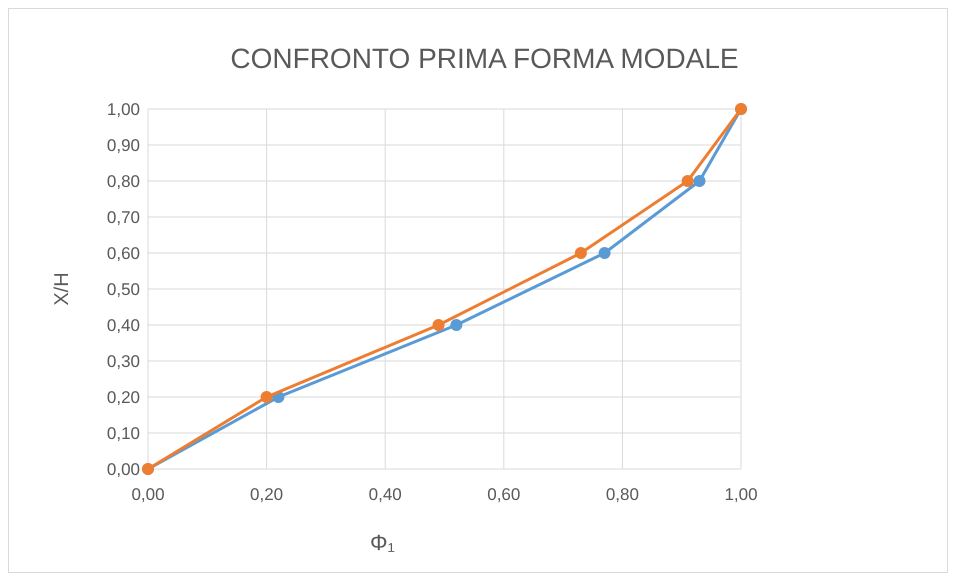 The width and height of the screenshot is (956, 579). What do you see at coordinates (123, 217) in the screenshot?
I see `y-tick-label: 0,70` at bounding box center [123, 217].